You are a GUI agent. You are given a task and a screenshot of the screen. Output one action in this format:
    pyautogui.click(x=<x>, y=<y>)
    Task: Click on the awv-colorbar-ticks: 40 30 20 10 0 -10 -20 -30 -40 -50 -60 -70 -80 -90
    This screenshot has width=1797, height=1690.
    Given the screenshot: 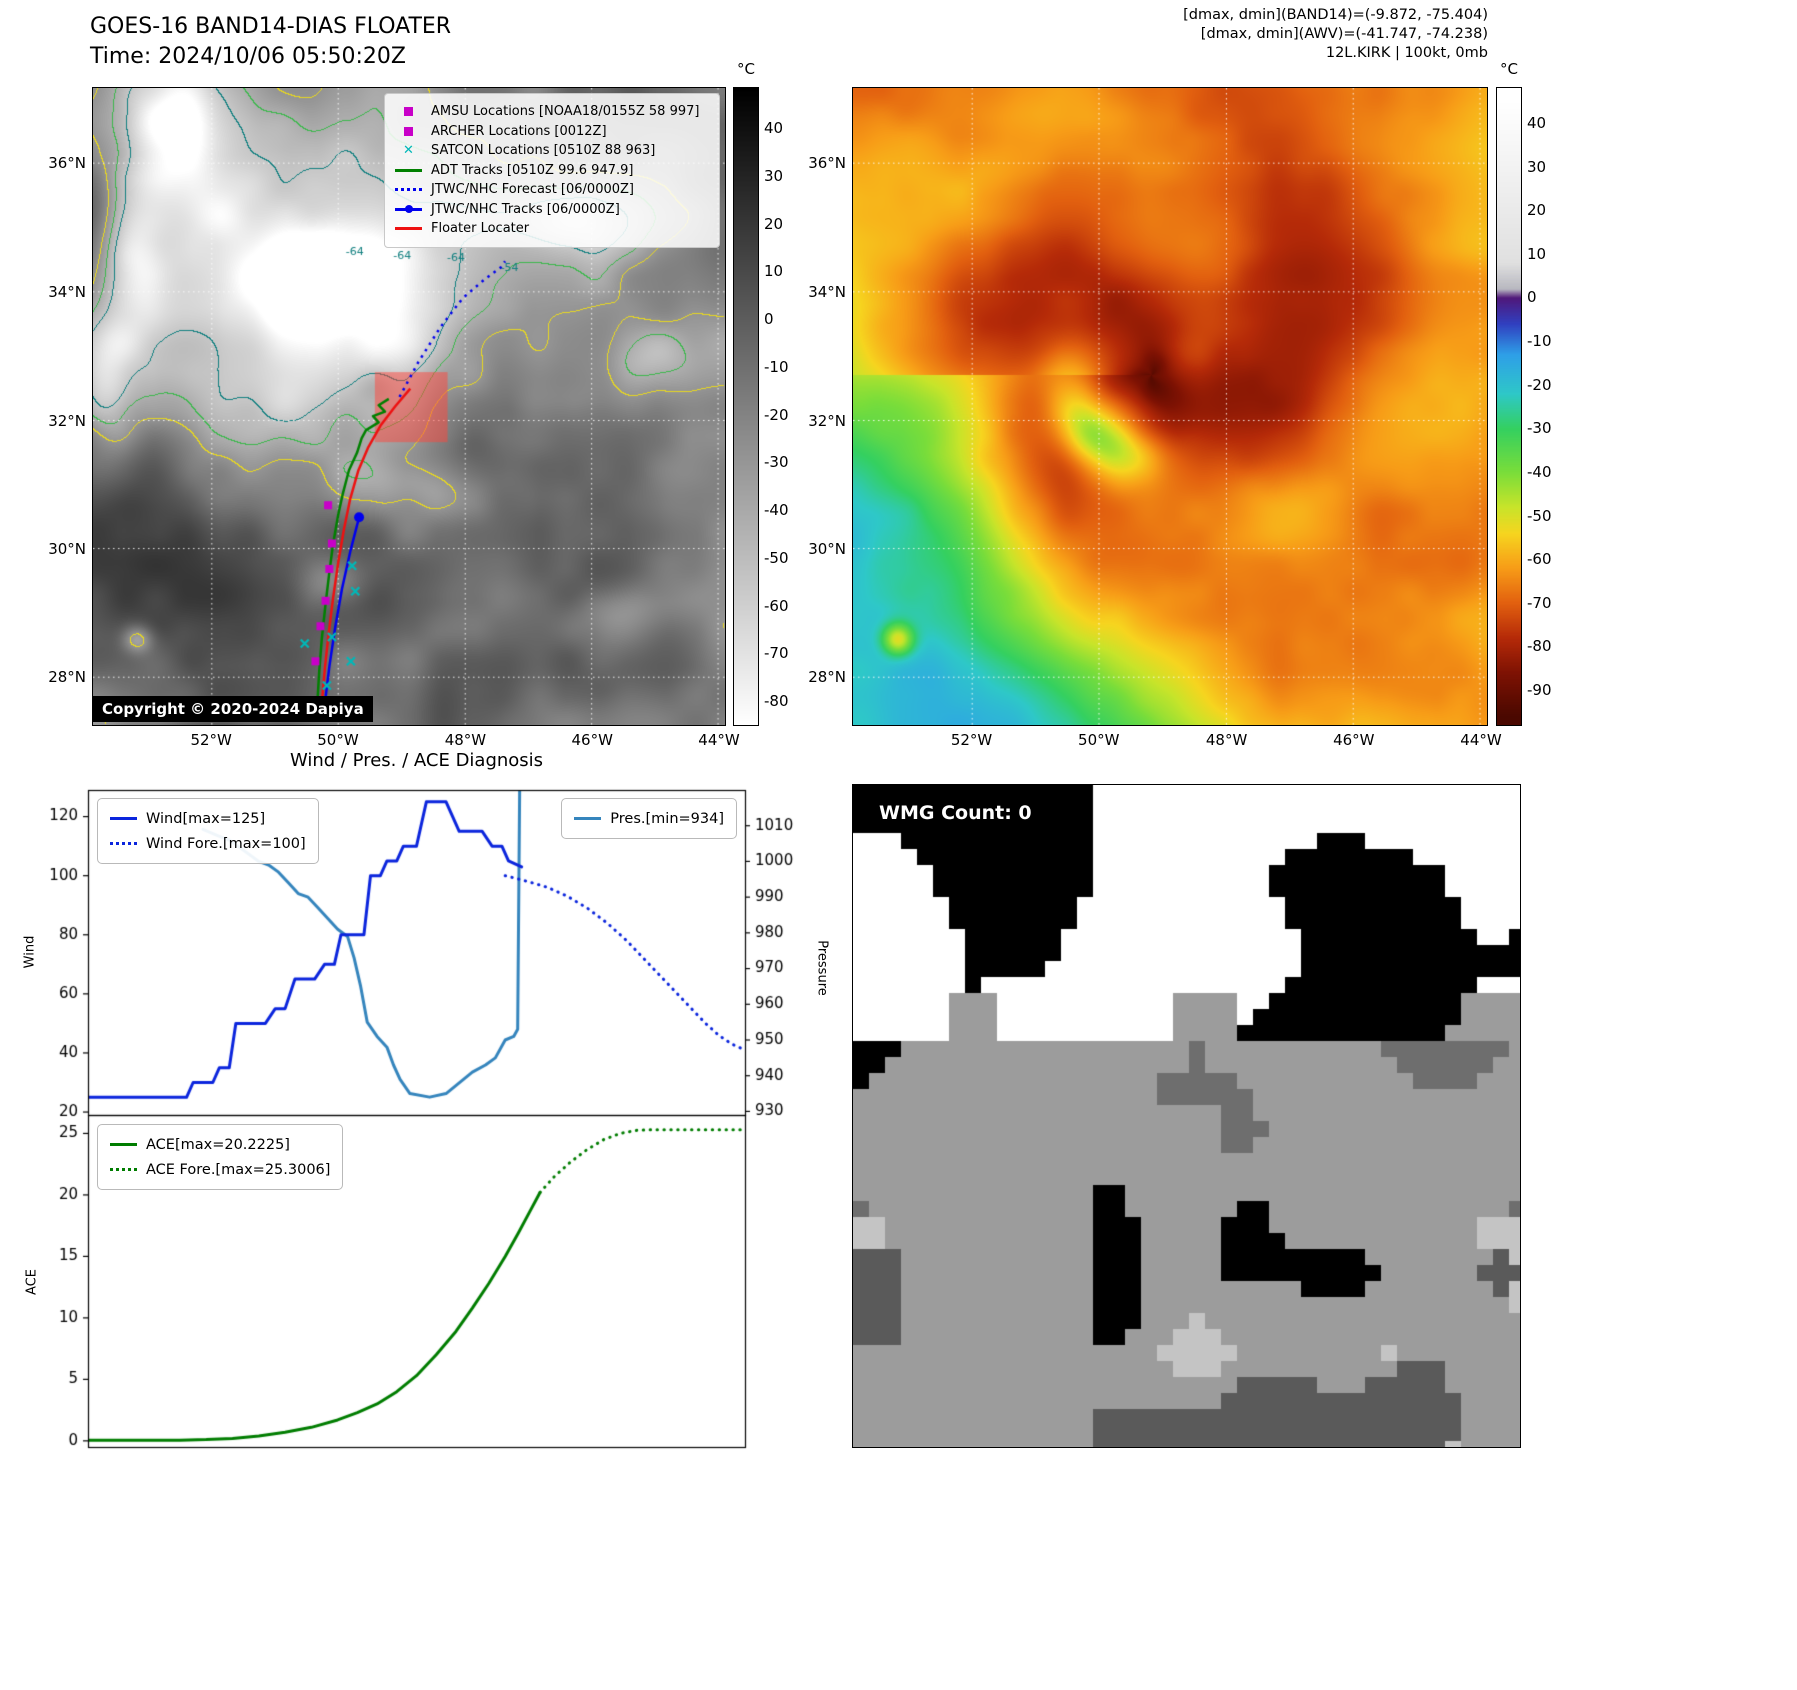 What is the action you would take?
    pyautogui.click(x=1547, y=406)
    